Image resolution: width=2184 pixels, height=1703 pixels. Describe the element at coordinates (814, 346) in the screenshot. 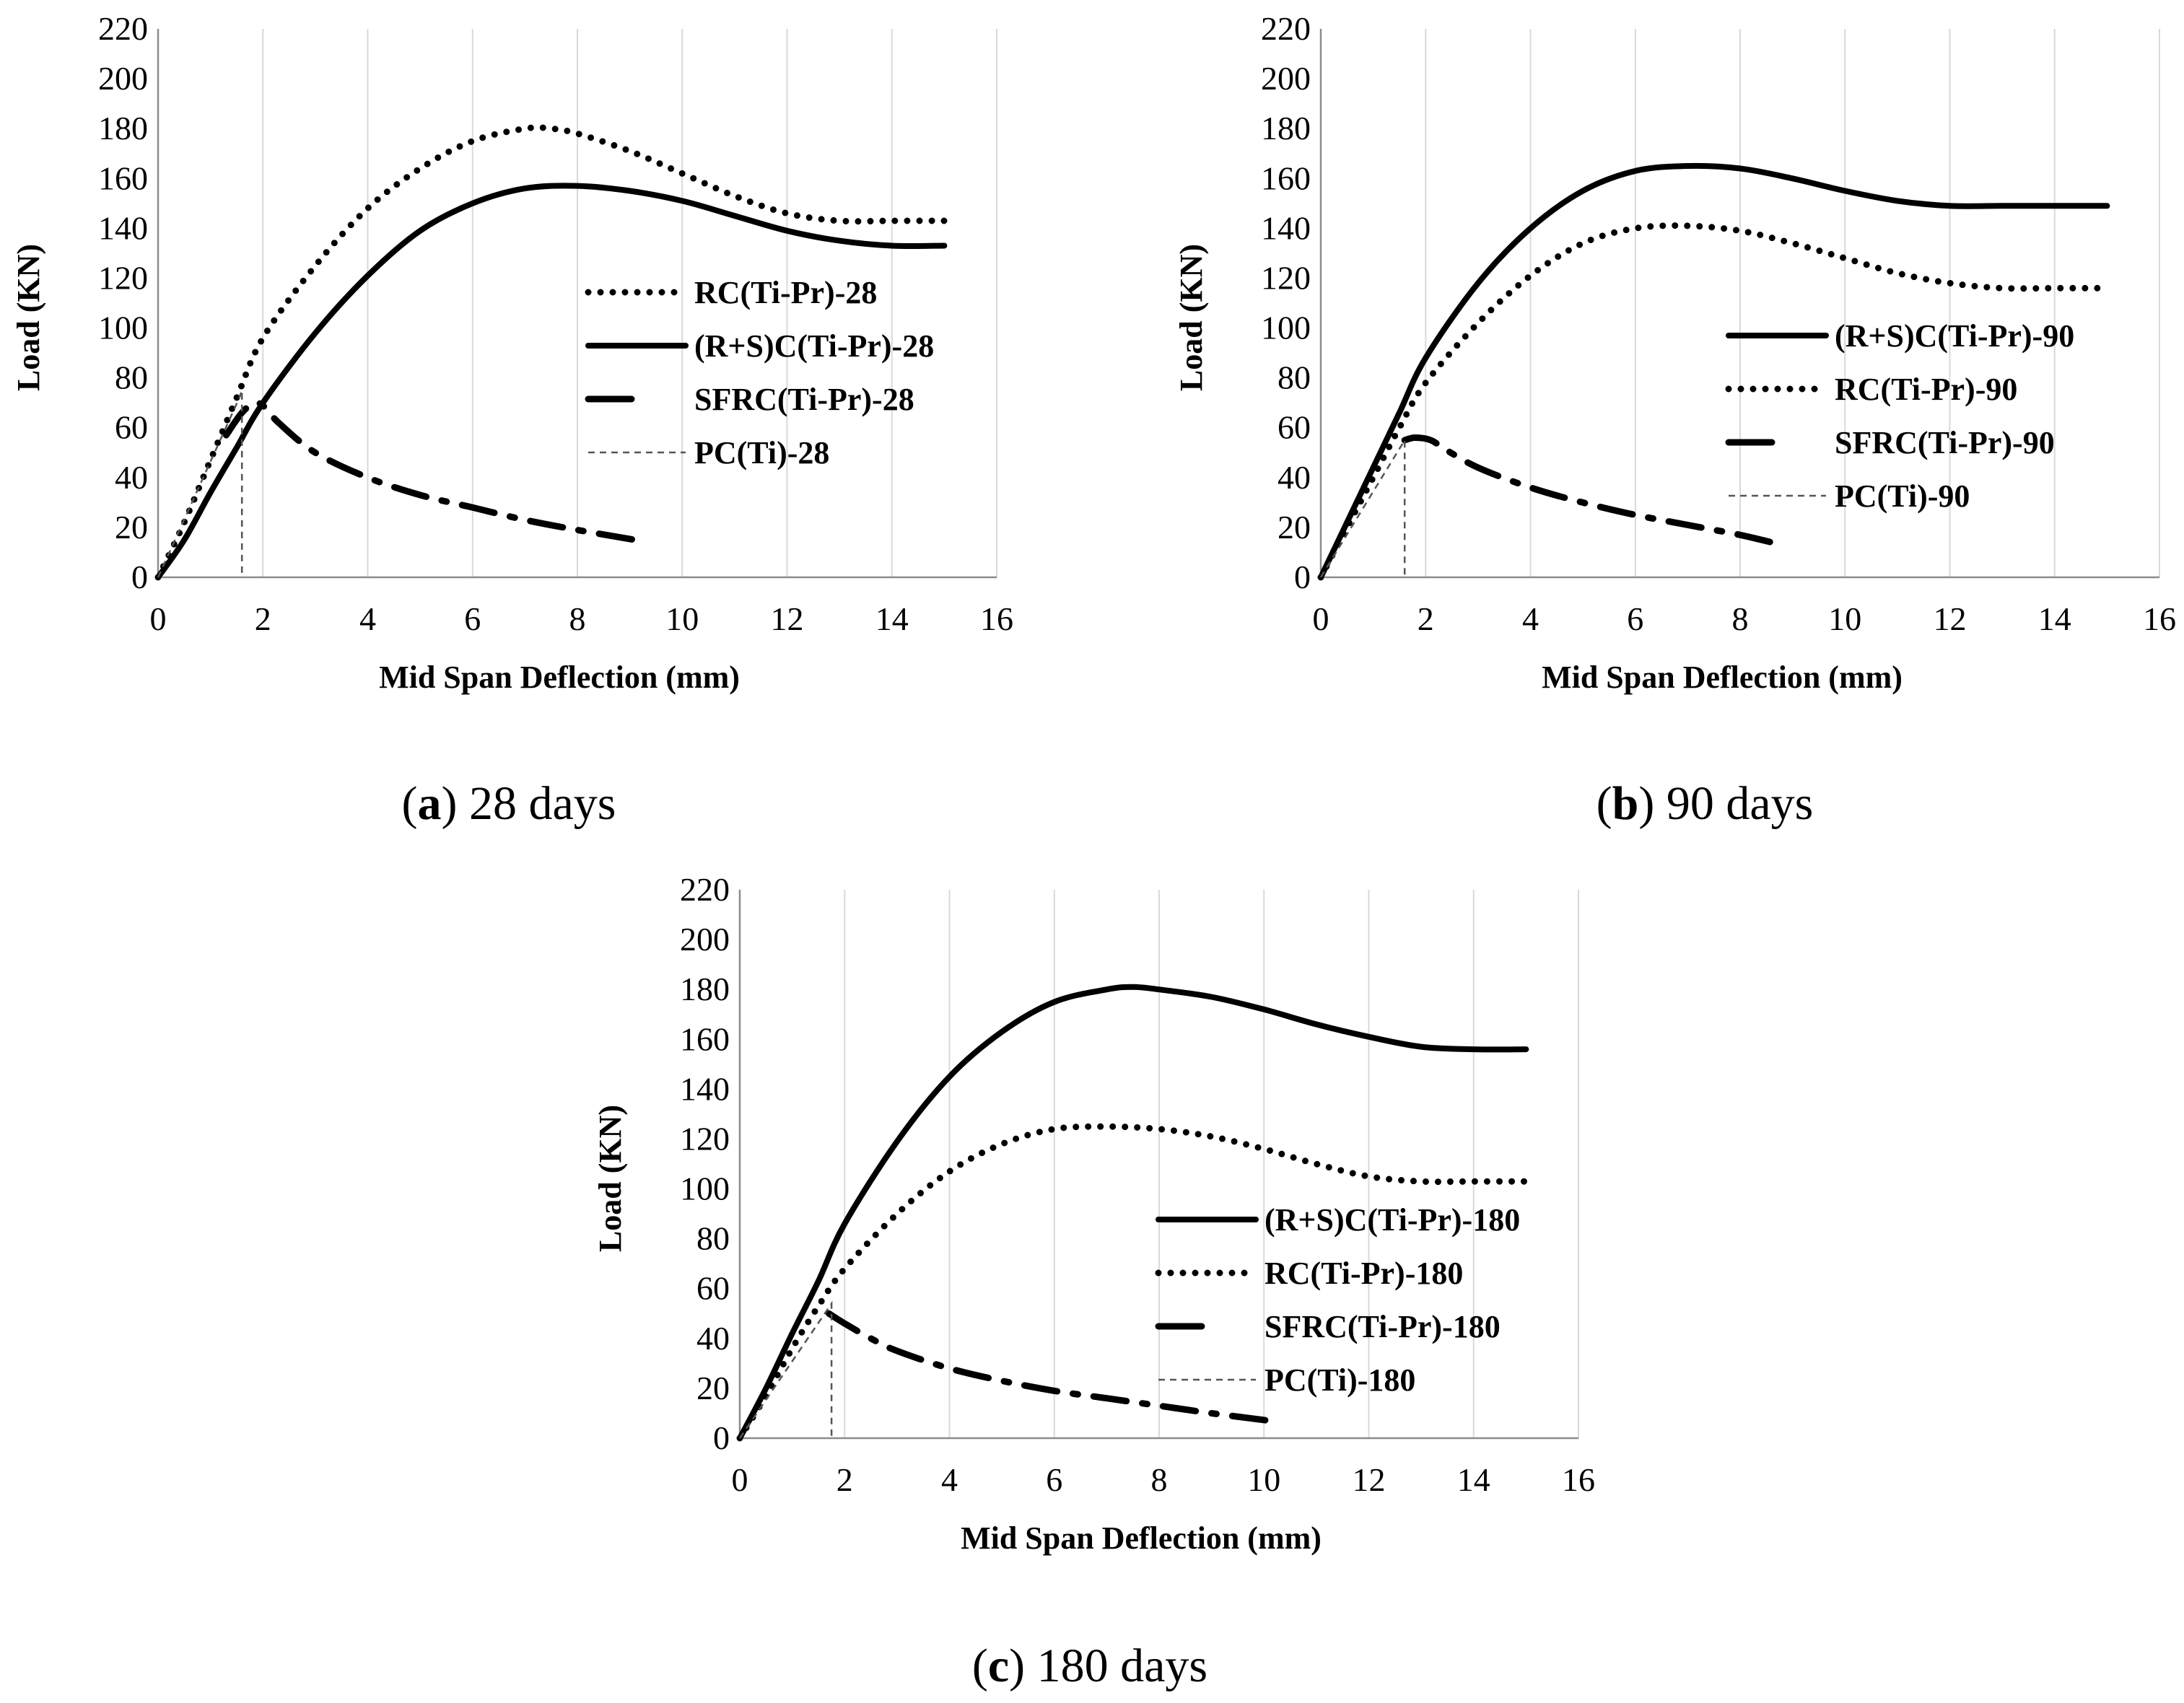

I see `legend-label: (R+S)C(Ti-Pr)-28` at that location.